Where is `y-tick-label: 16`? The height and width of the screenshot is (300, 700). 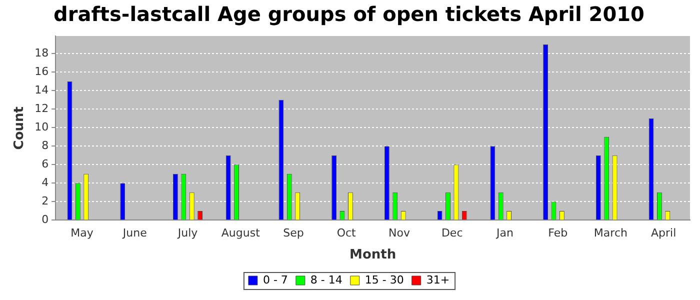
y-tick-label: 16 is located at coordinates (41, 71).